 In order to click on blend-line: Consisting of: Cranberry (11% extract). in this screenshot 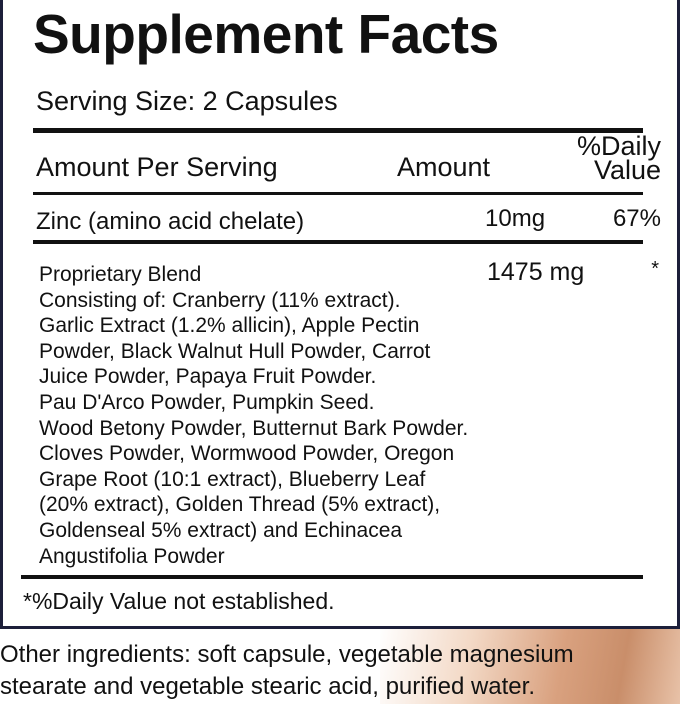, I will do `click(220, 300)`.